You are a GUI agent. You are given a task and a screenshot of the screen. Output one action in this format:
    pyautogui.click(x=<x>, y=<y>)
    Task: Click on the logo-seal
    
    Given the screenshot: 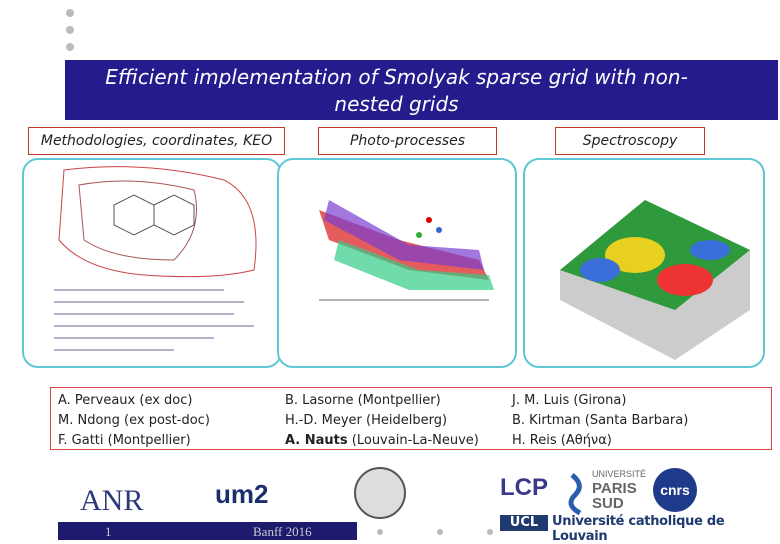 What is the action you would take?
    pyautogui.click(x=380, y=493)
    